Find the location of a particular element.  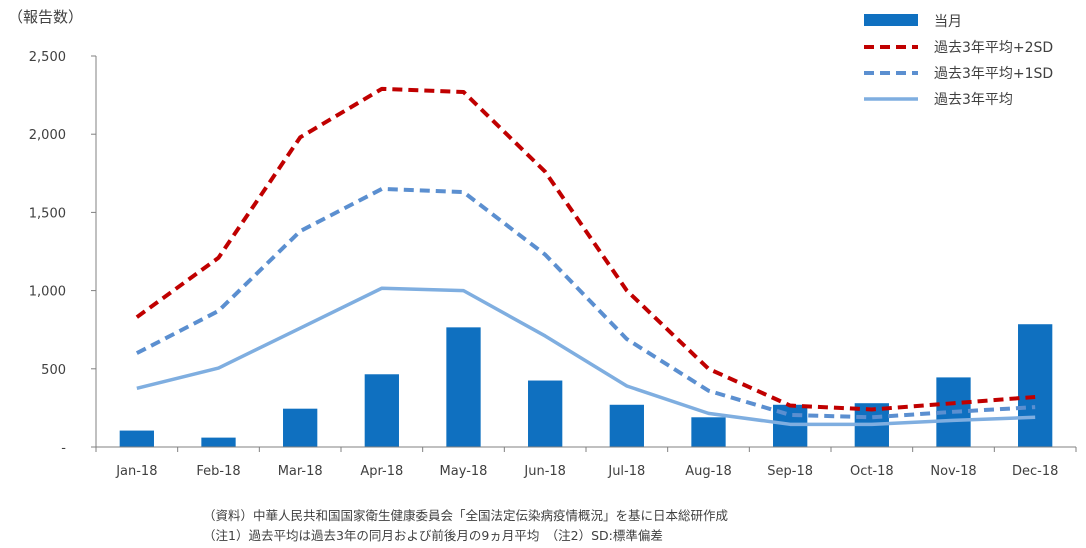

legend-label: 当月 is located at coordinates (948, 22).